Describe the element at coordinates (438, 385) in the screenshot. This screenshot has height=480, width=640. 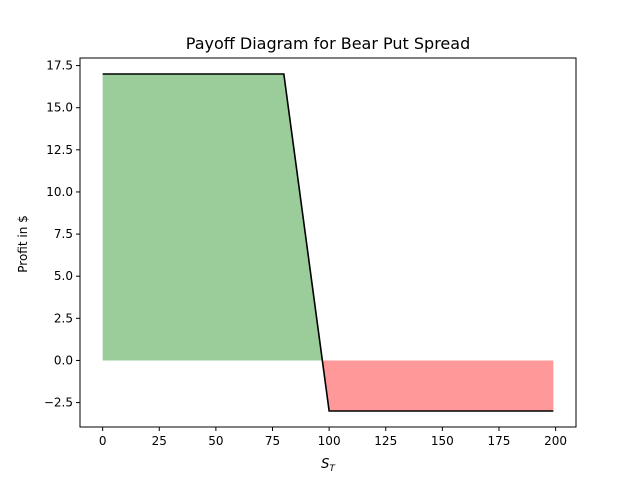
I see `loss-area` at that location.